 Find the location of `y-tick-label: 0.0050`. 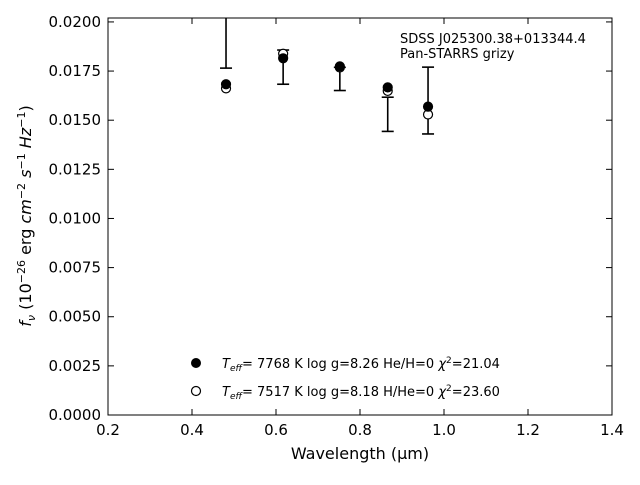

y-tick-label: 0.0050 is located at coordinates (75, 317).